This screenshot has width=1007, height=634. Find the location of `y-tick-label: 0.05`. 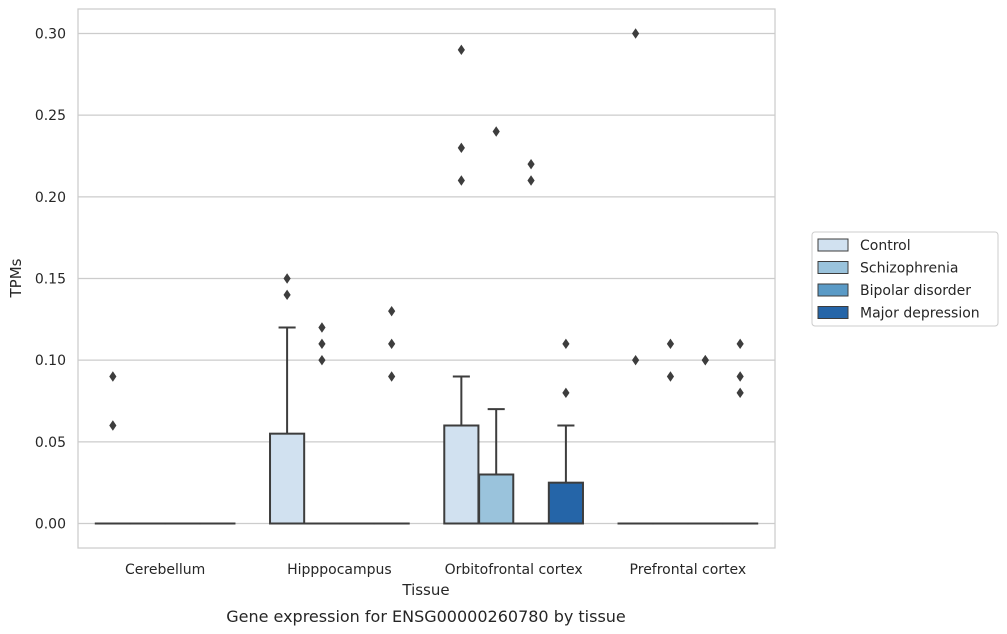

y-tick-label: 0.05 is located at coordinates (50, 443).